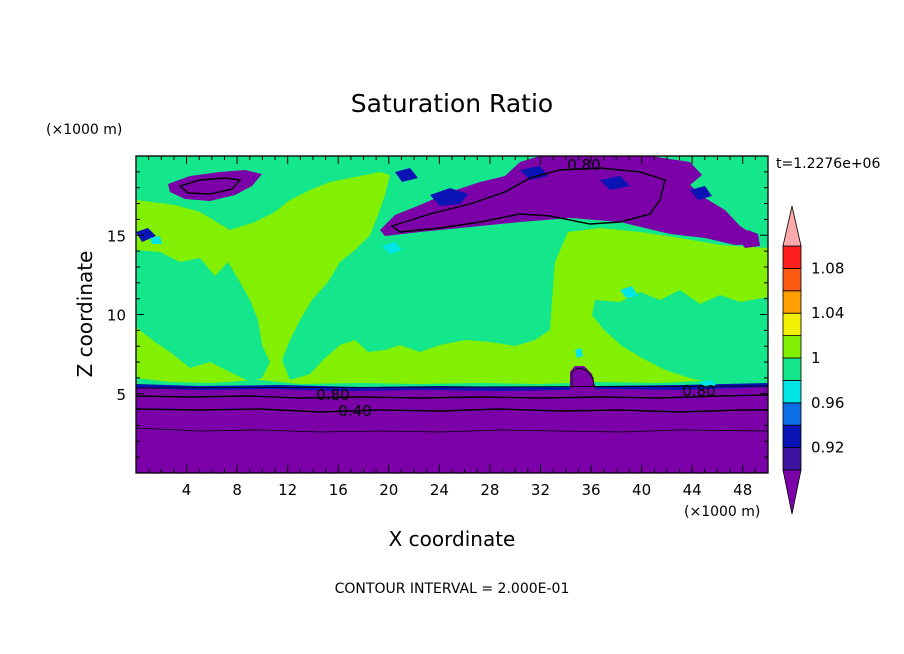 This screenshot has width=904, height=654. What do you see at coordinates (489, 490) in the screenshot?
I see `x-tick-label: 28` at bounding box center [489, 490].